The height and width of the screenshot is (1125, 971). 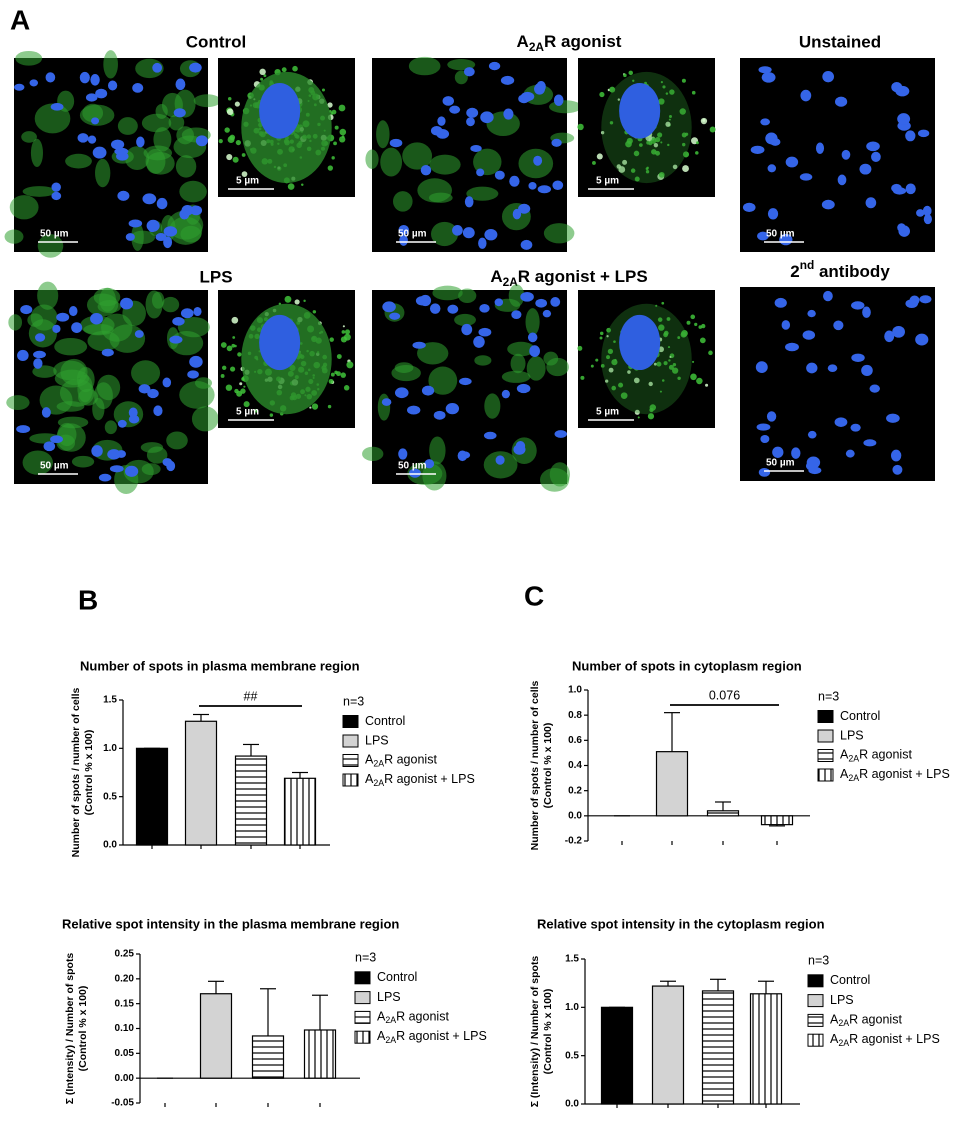 What do you see at coordinates (828, 696) in the screenshot?
I see `legend-title: n=3` at bounding box center [828, 696].